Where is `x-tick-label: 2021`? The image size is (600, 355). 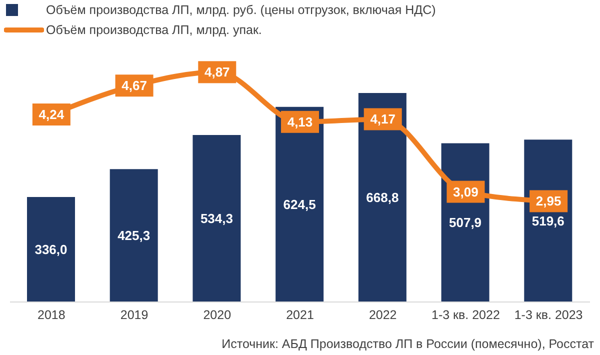 x-tick-label: 2021 is located at coordinates (300, 315).